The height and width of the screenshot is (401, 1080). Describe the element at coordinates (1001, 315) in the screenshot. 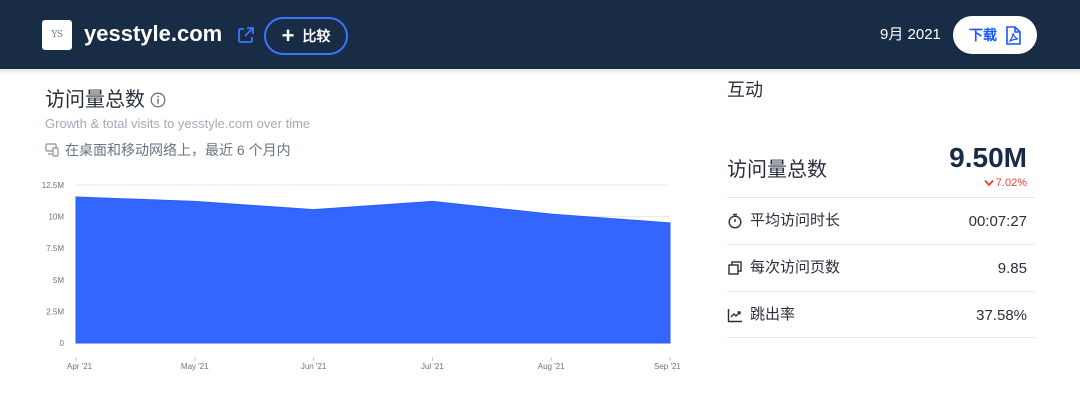

I see `metric-value: 37.58%` at that location.